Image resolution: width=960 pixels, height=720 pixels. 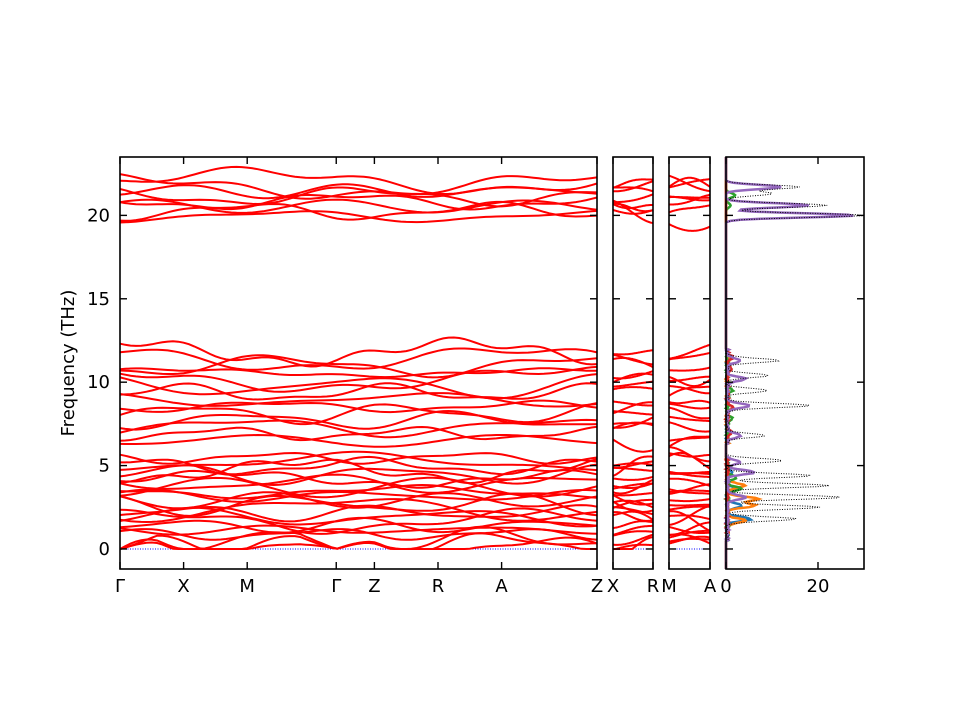 I want to click on dos-x-tick-label: 0, so click(x=725, y=586).